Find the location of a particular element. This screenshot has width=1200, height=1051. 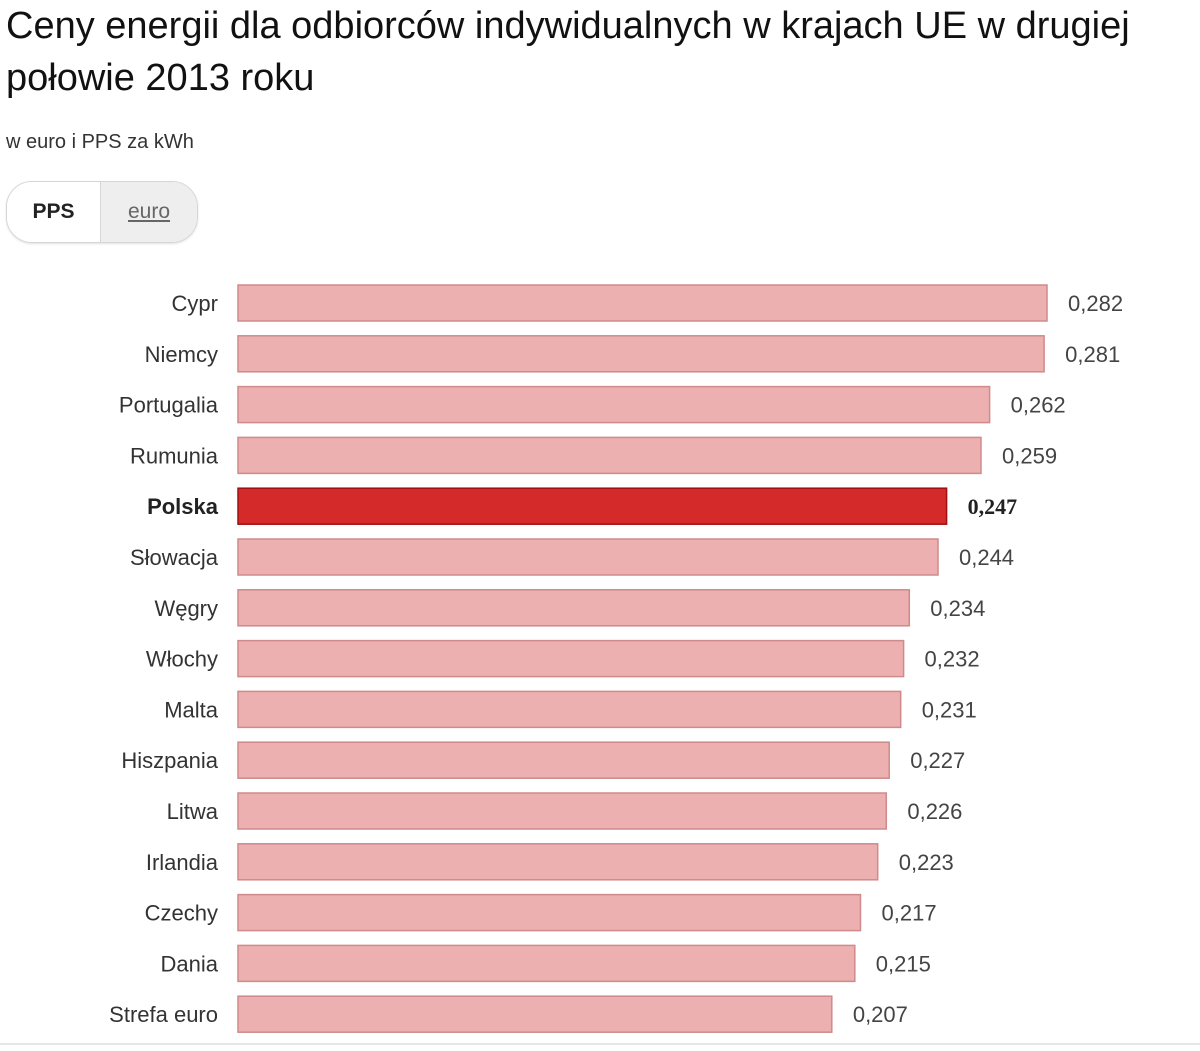

category-label: Polska is located at coordinates (183, 506).